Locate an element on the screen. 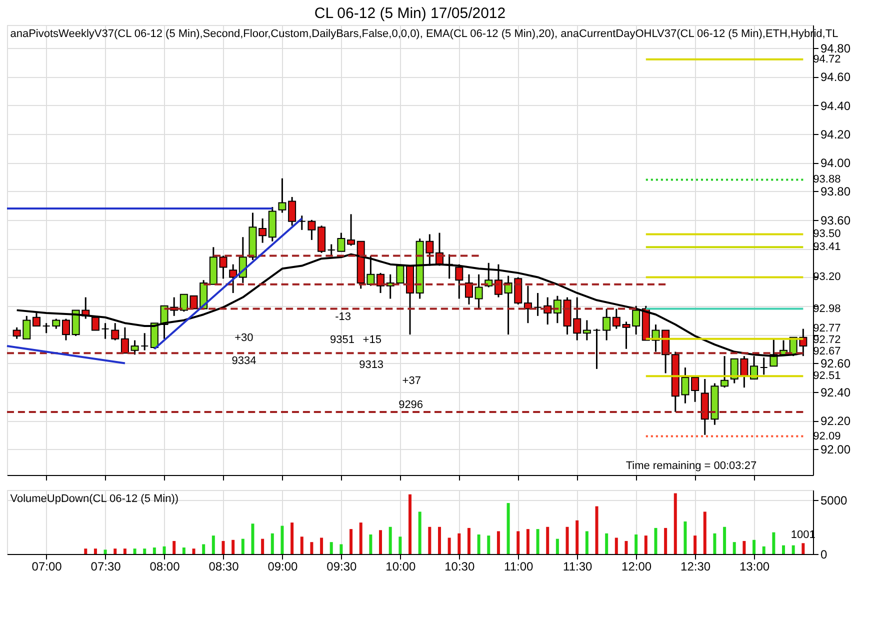 This screenshot has height=621, width=874. annotation: Time remaining = 00:03:27 is located at coordinates (691, 466).